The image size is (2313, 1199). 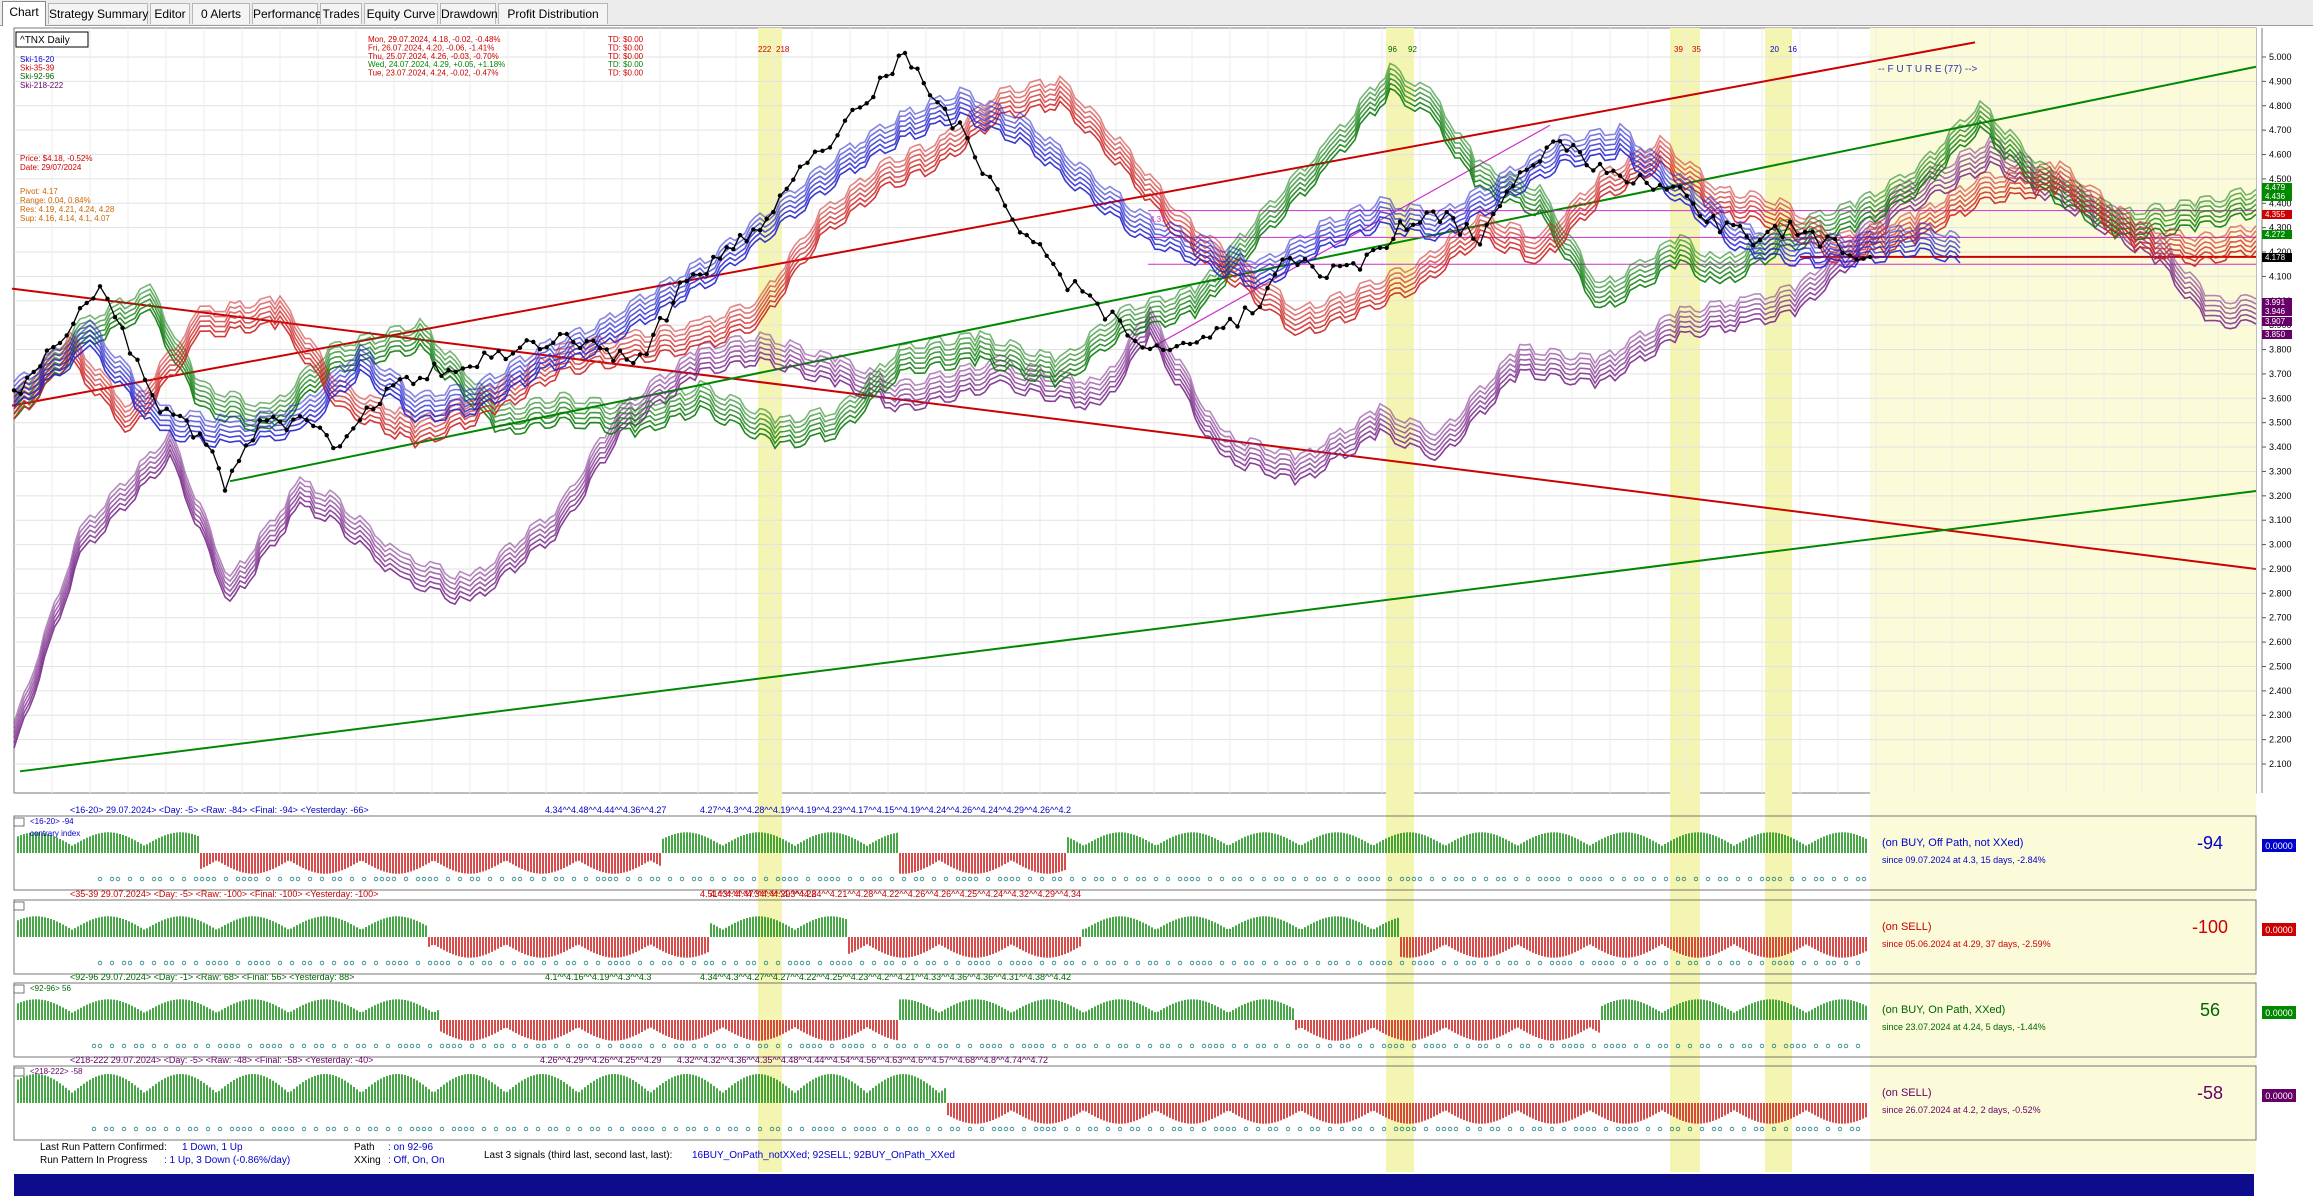 What do you see at coordinates (2280, 740) in the screenshot?
I see `y-tick-label: 2.200` at bounding box center [2280, 740].